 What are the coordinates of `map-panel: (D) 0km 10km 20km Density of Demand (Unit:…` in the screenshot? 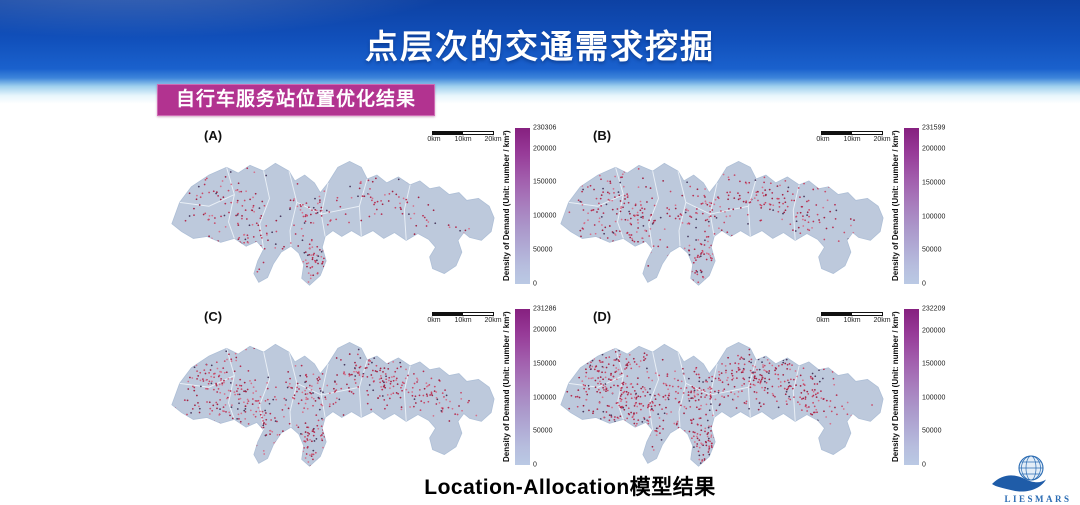 It's located at (757, 393).